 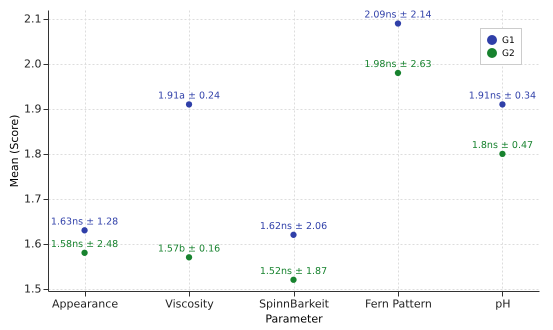 What do you see at coordinates (189, 304) in the screenshot?
I see `x-tick-label: Viscosity` at bounding box center [189, 304].